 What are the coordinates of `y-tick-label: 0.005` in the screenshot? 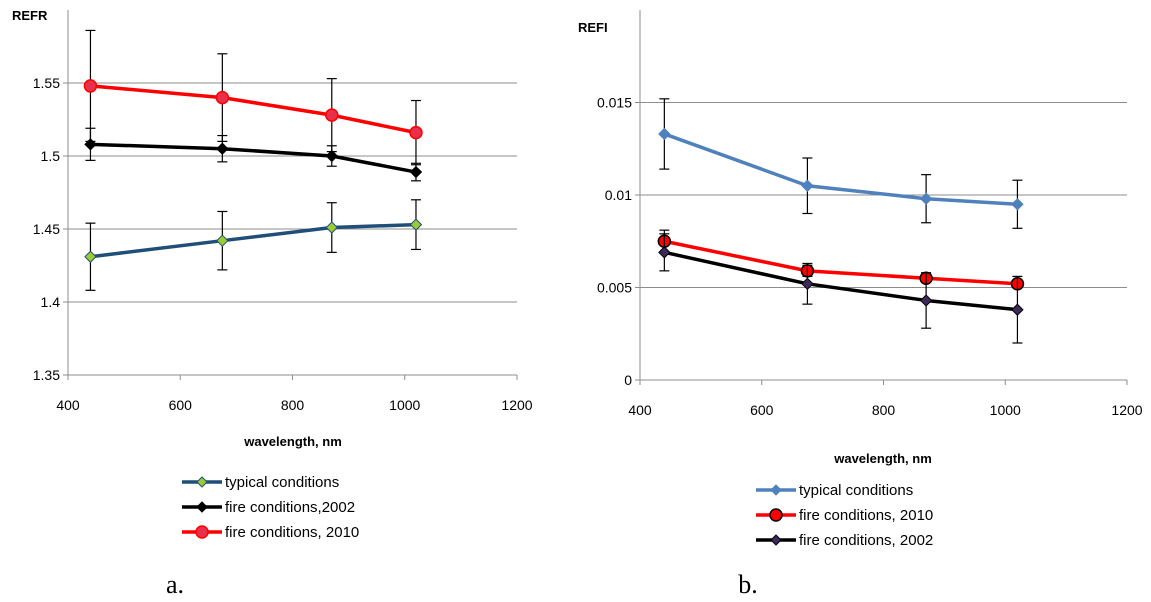 It's located at (614, 288).